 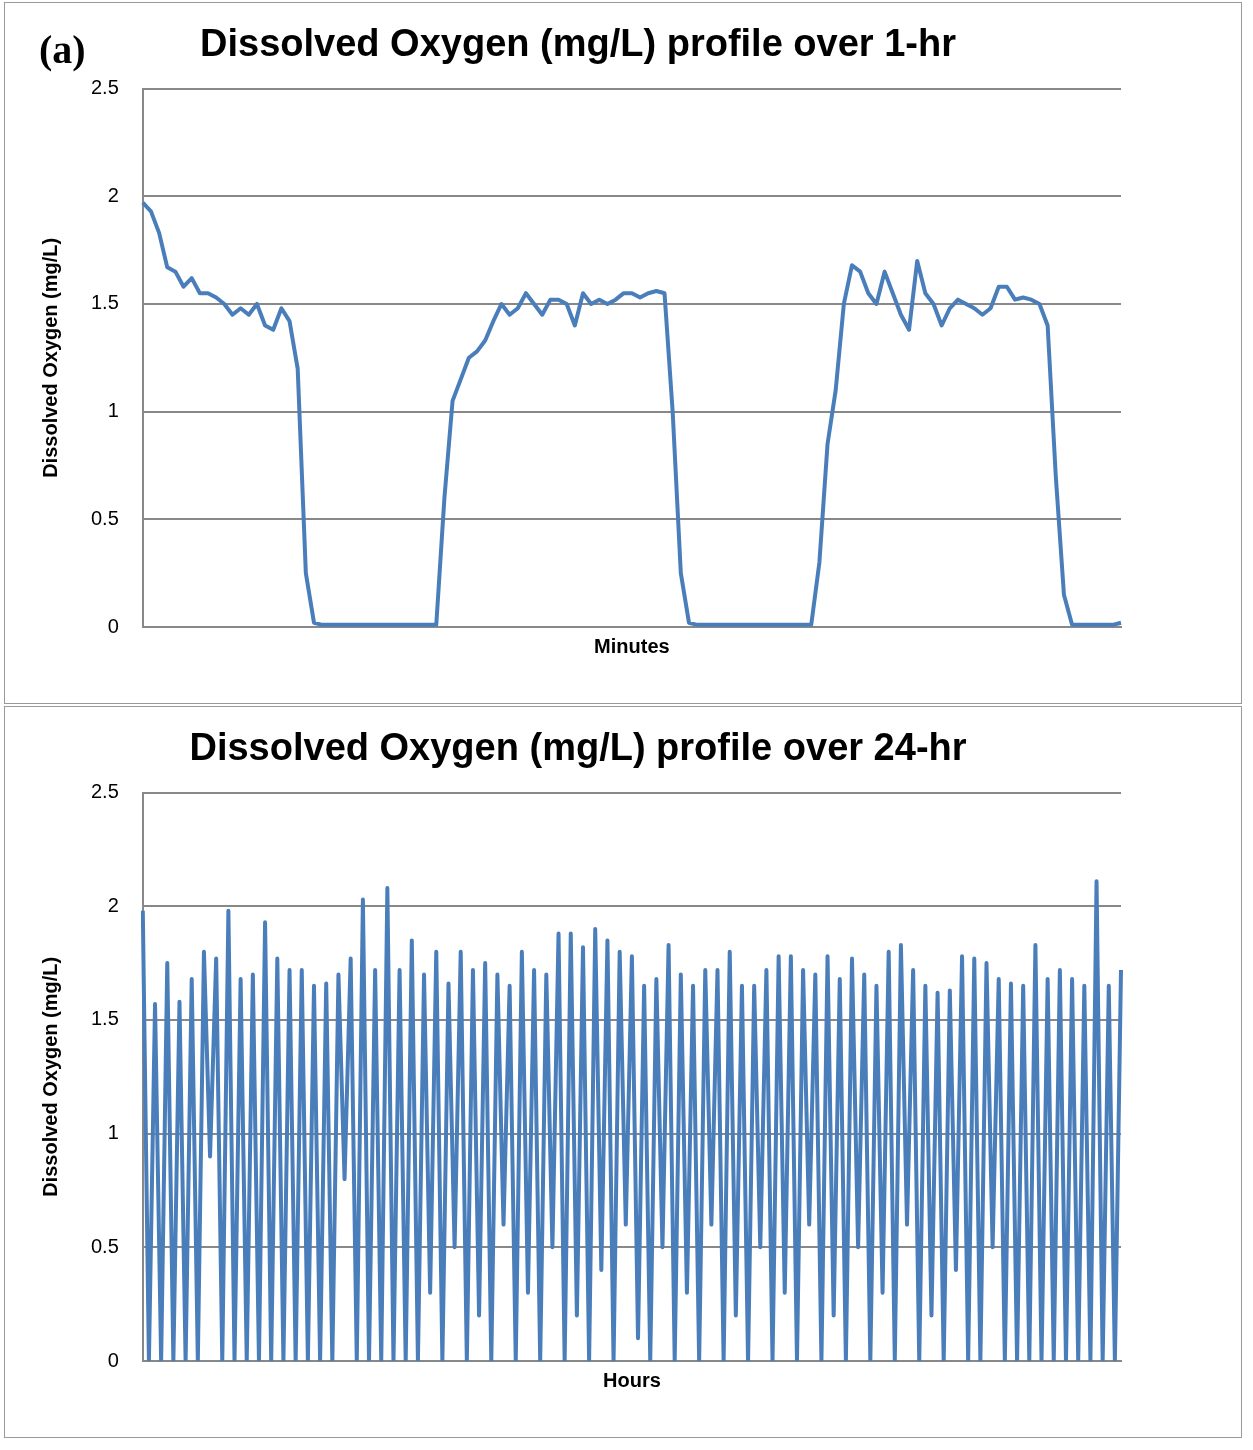 What do you see at coordinates (578, 747) in the screenshot?
I see `chart-title: Dissolved Oxygen (mg/L) profile over 24-hr` at bounding box center [578, 747].